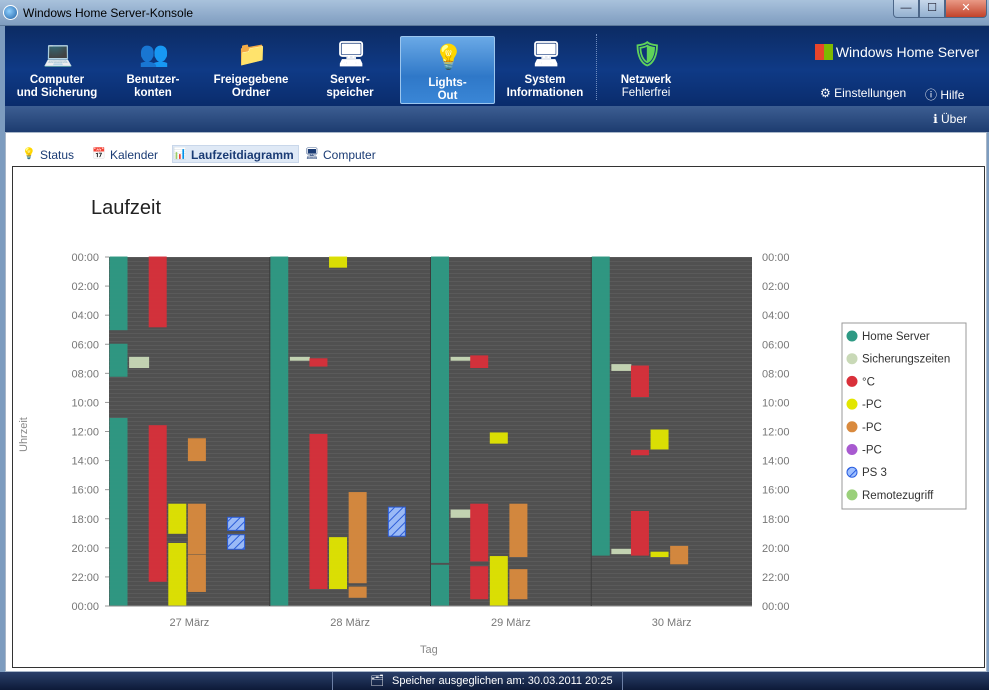 The width and height of the screenshot is (989, 690). What do you see at coordinates (944, 94) in the screenshot?
I see `help-link: ⓘ Hilfe` at bounding box center [944, 94].